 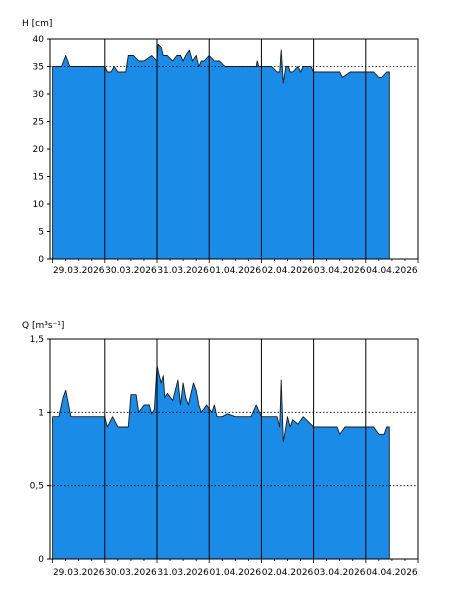 I want to click on chart1-x-tick-label: 02.04.2026, so click(x=288, y=271).